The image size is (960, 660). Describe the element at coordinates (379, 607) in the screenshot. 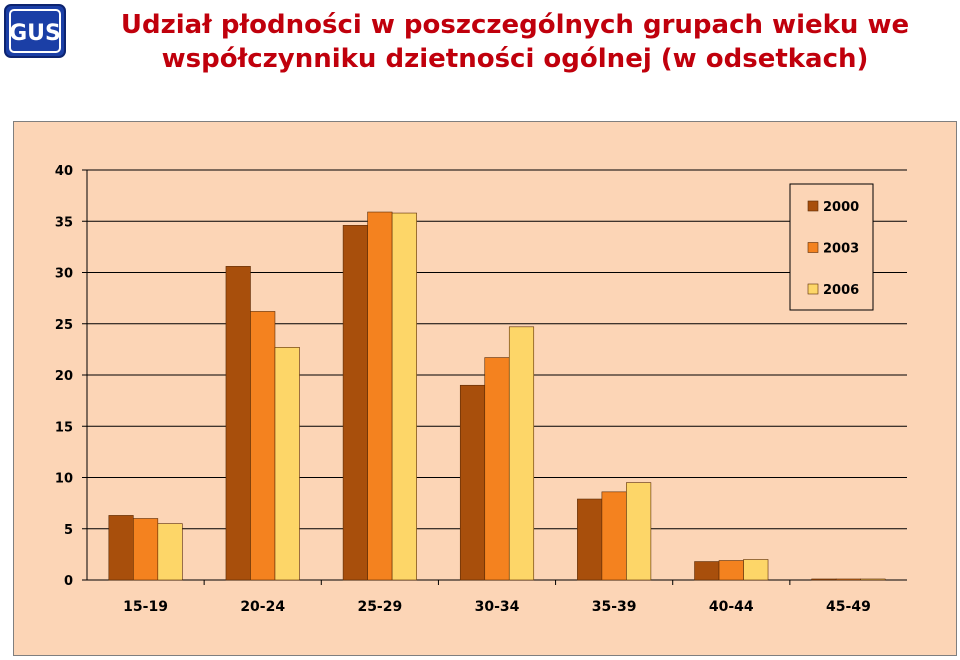

I see `x-tick-label: 25-29` at that location.